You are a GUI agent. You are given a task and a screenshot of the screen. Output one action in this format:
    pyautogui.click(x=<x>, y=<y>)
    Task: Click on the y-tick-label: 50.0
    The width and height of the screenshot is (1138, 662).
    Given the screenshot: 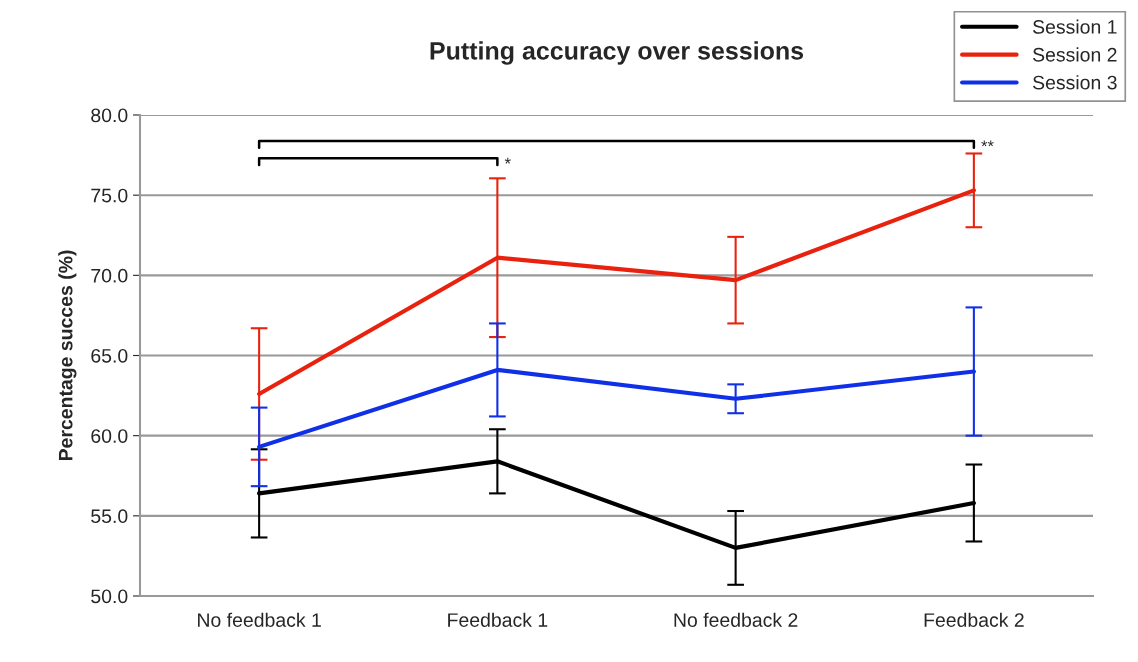 What is the action you would take?
    pyautogui.click(x=109, y=596)
    